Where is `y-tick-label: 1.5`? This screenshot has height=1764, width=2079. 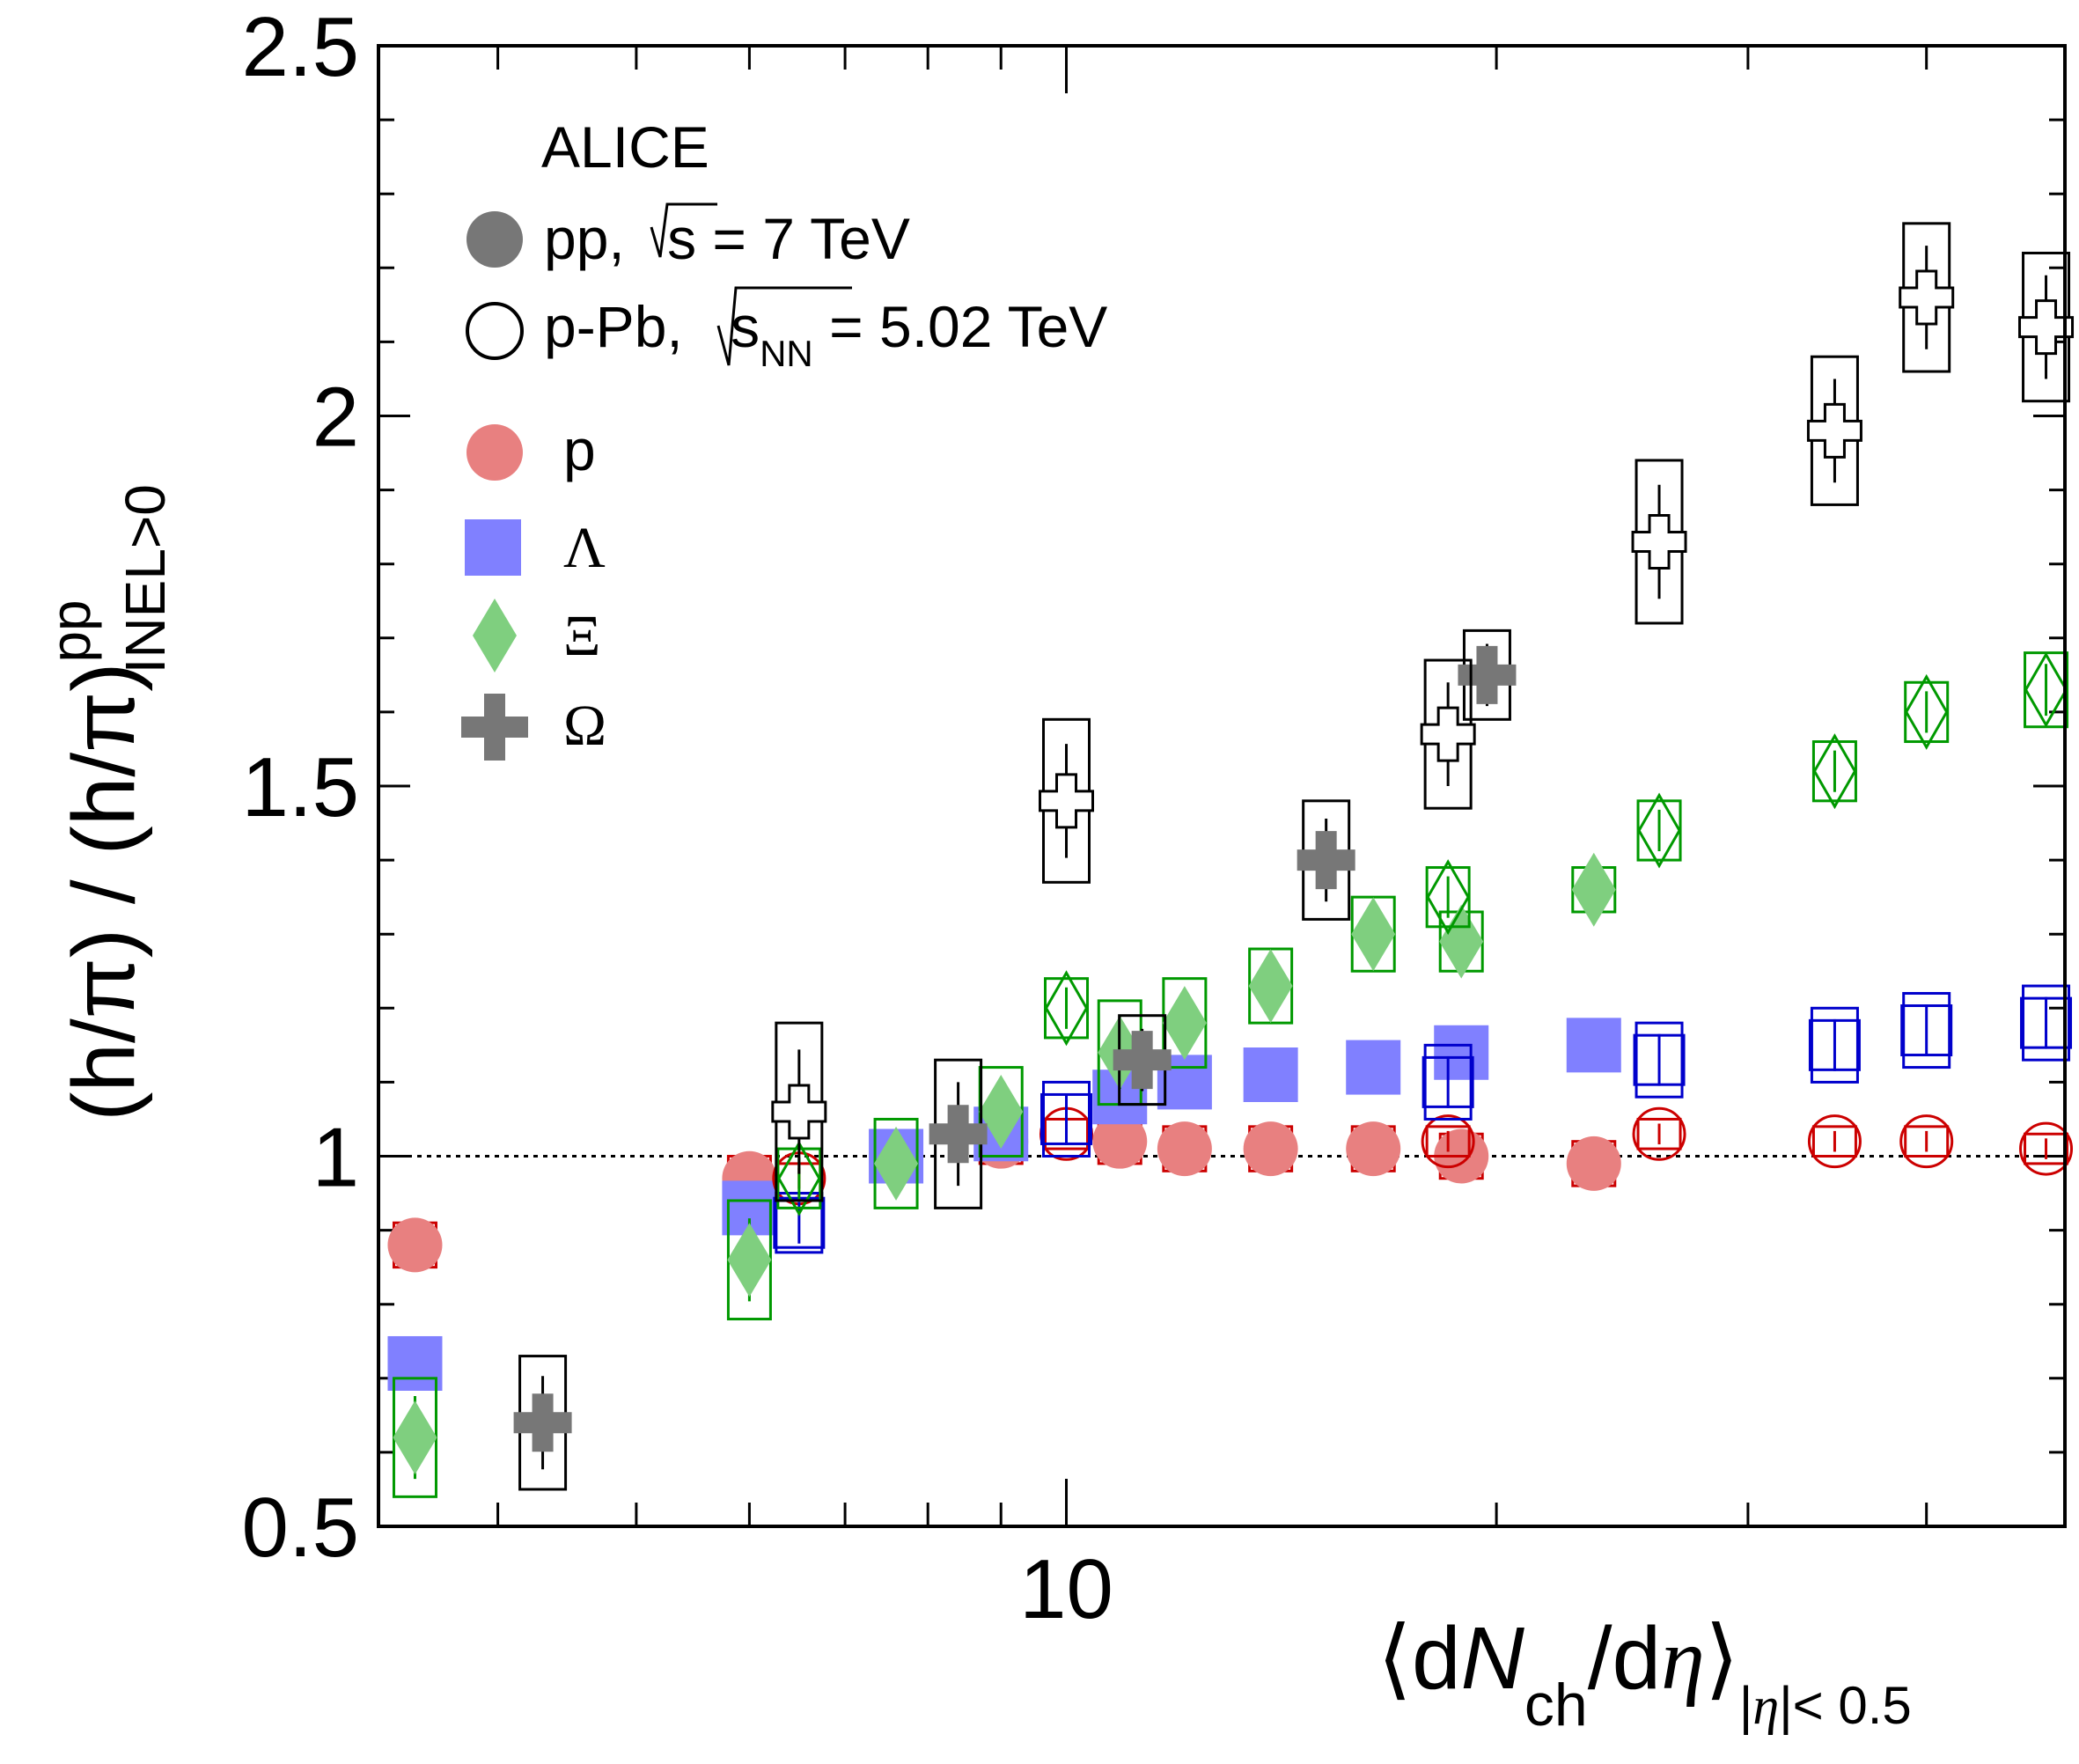
y-tick-label: 1.5 is located at coordinates (300, 787).